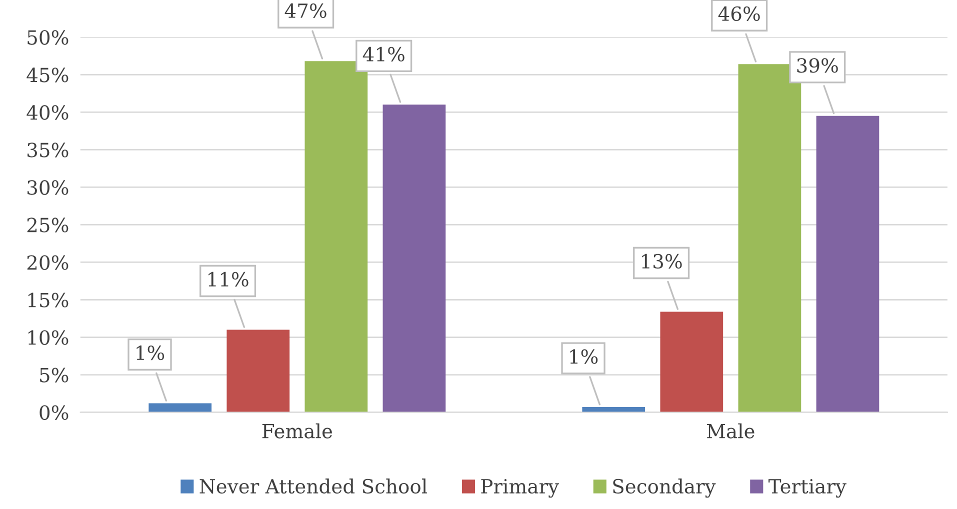 The height and width of the screenshot is (509, 957). What do you see at coordinates (54, 375) in the screenshot?
I see `y-tick-label: 5%` at bounding box center [54, 375].